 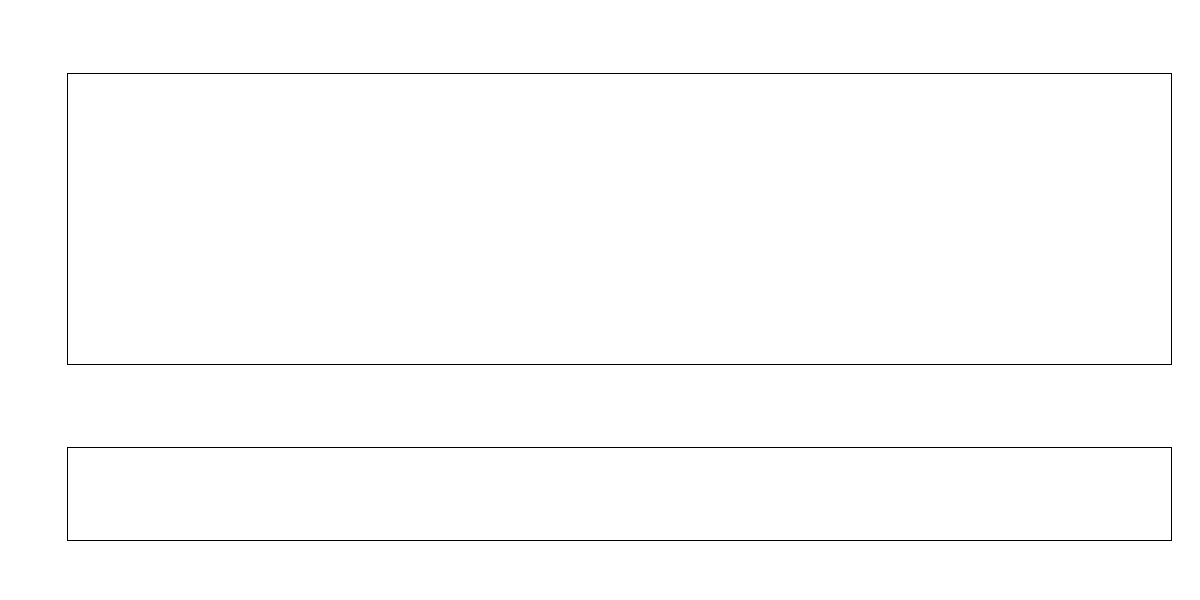 I want to click on signal-plot-area, so click(x=619, y=494).